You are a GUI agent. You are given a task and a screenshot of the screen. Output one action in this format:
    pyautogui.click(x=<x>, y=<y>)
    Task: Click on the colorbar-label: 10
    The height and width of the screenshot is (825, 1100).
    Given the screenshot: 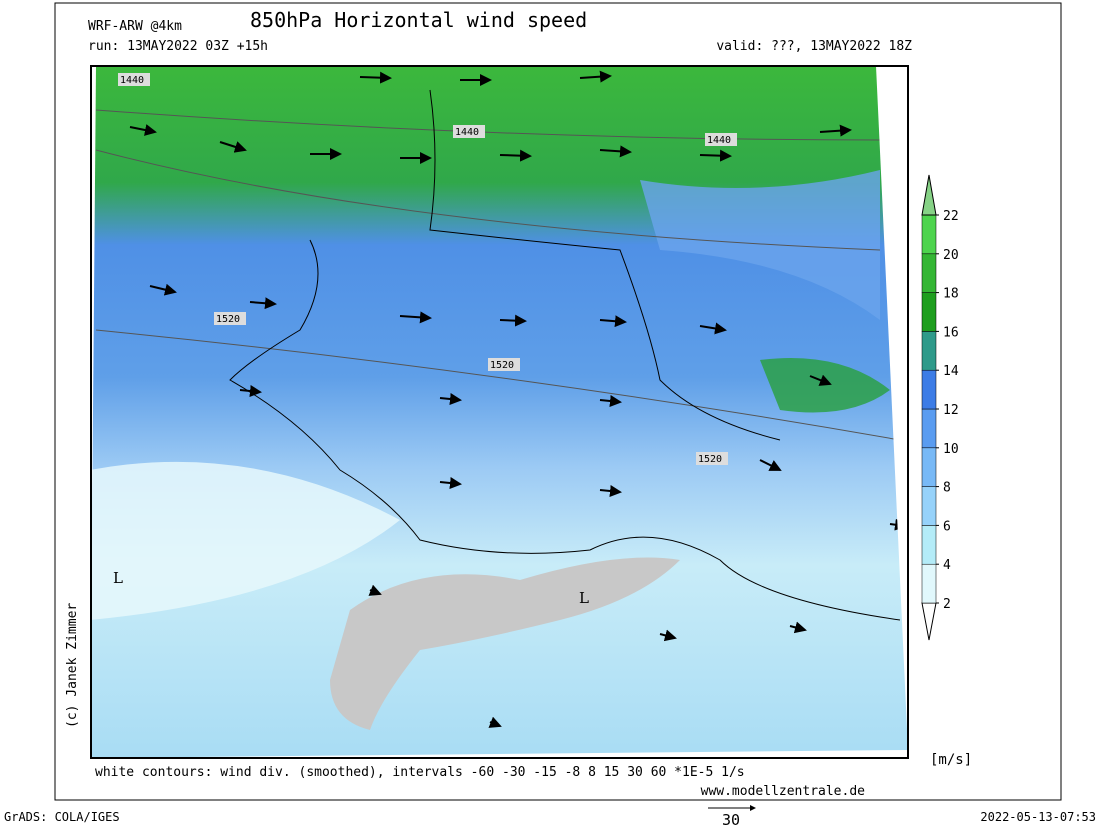 What is the action you would take?
    pyautogui.click(x=951, y=449)
    